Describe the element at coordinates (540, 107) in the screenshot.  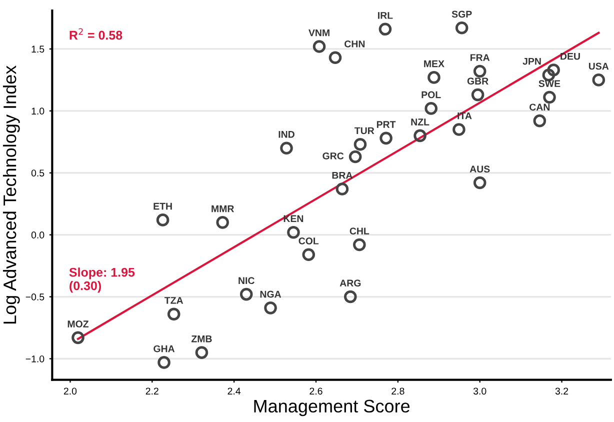
I see `annotation: CAN` at that location.